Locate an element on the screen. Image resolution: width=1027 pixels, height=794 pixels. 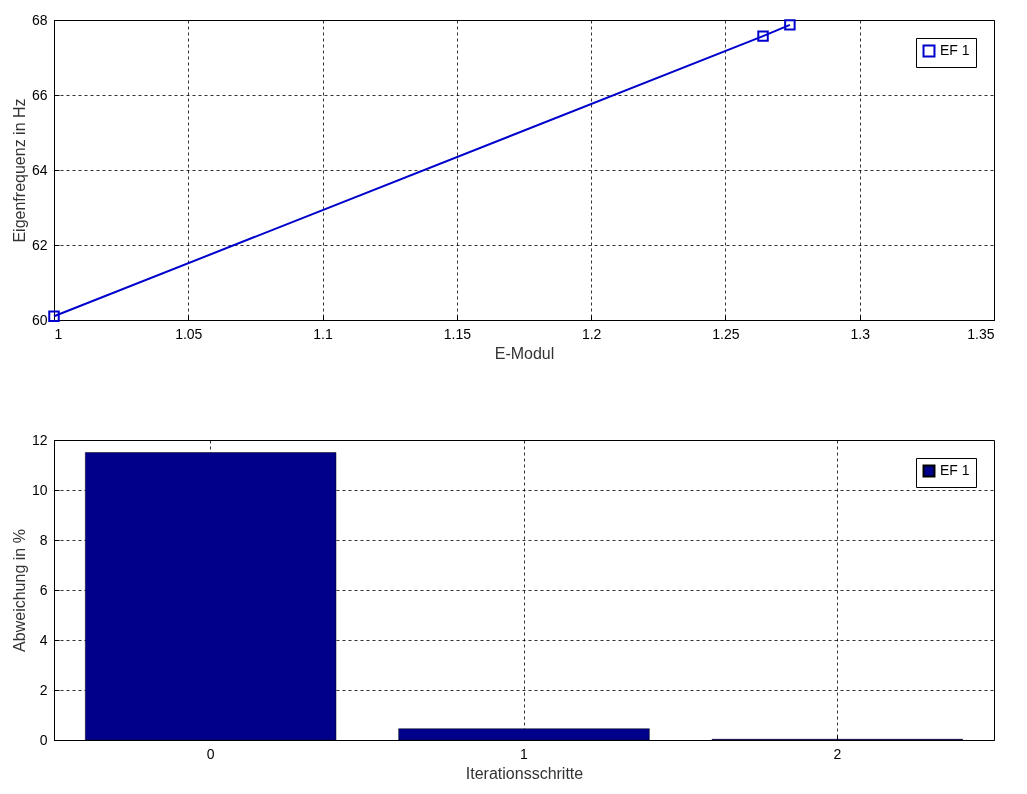
y-axis-title: Abweichung in % is located at coordinates (19, 590).